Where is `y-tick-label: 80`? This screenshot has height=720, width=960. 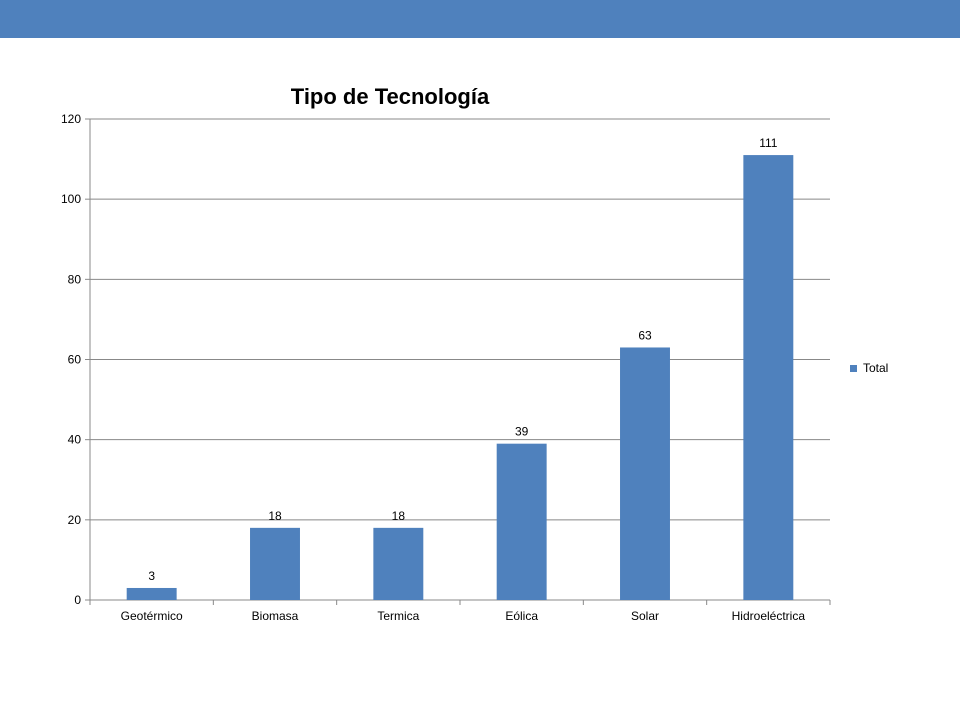 y-tick-label: 80 is located at coordinates (75, 279).